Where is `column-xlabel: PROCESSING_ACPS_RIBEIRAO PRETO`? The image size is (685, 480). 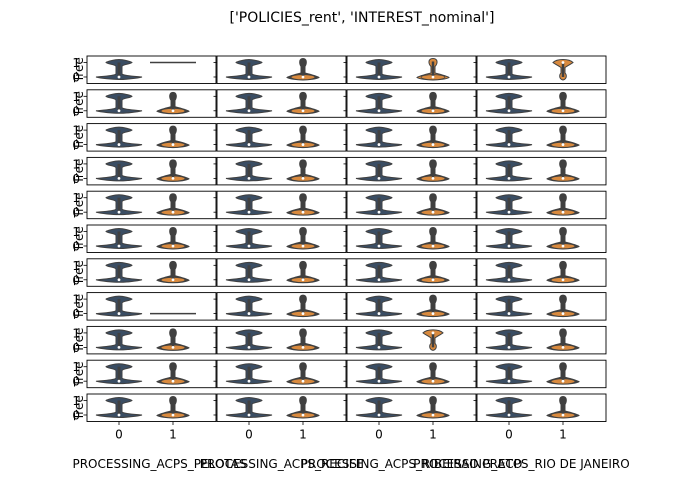 column-xlabel: PROCESSING_ACPS_RIBEIRAO PRETO is located at coordinates (412, 464).